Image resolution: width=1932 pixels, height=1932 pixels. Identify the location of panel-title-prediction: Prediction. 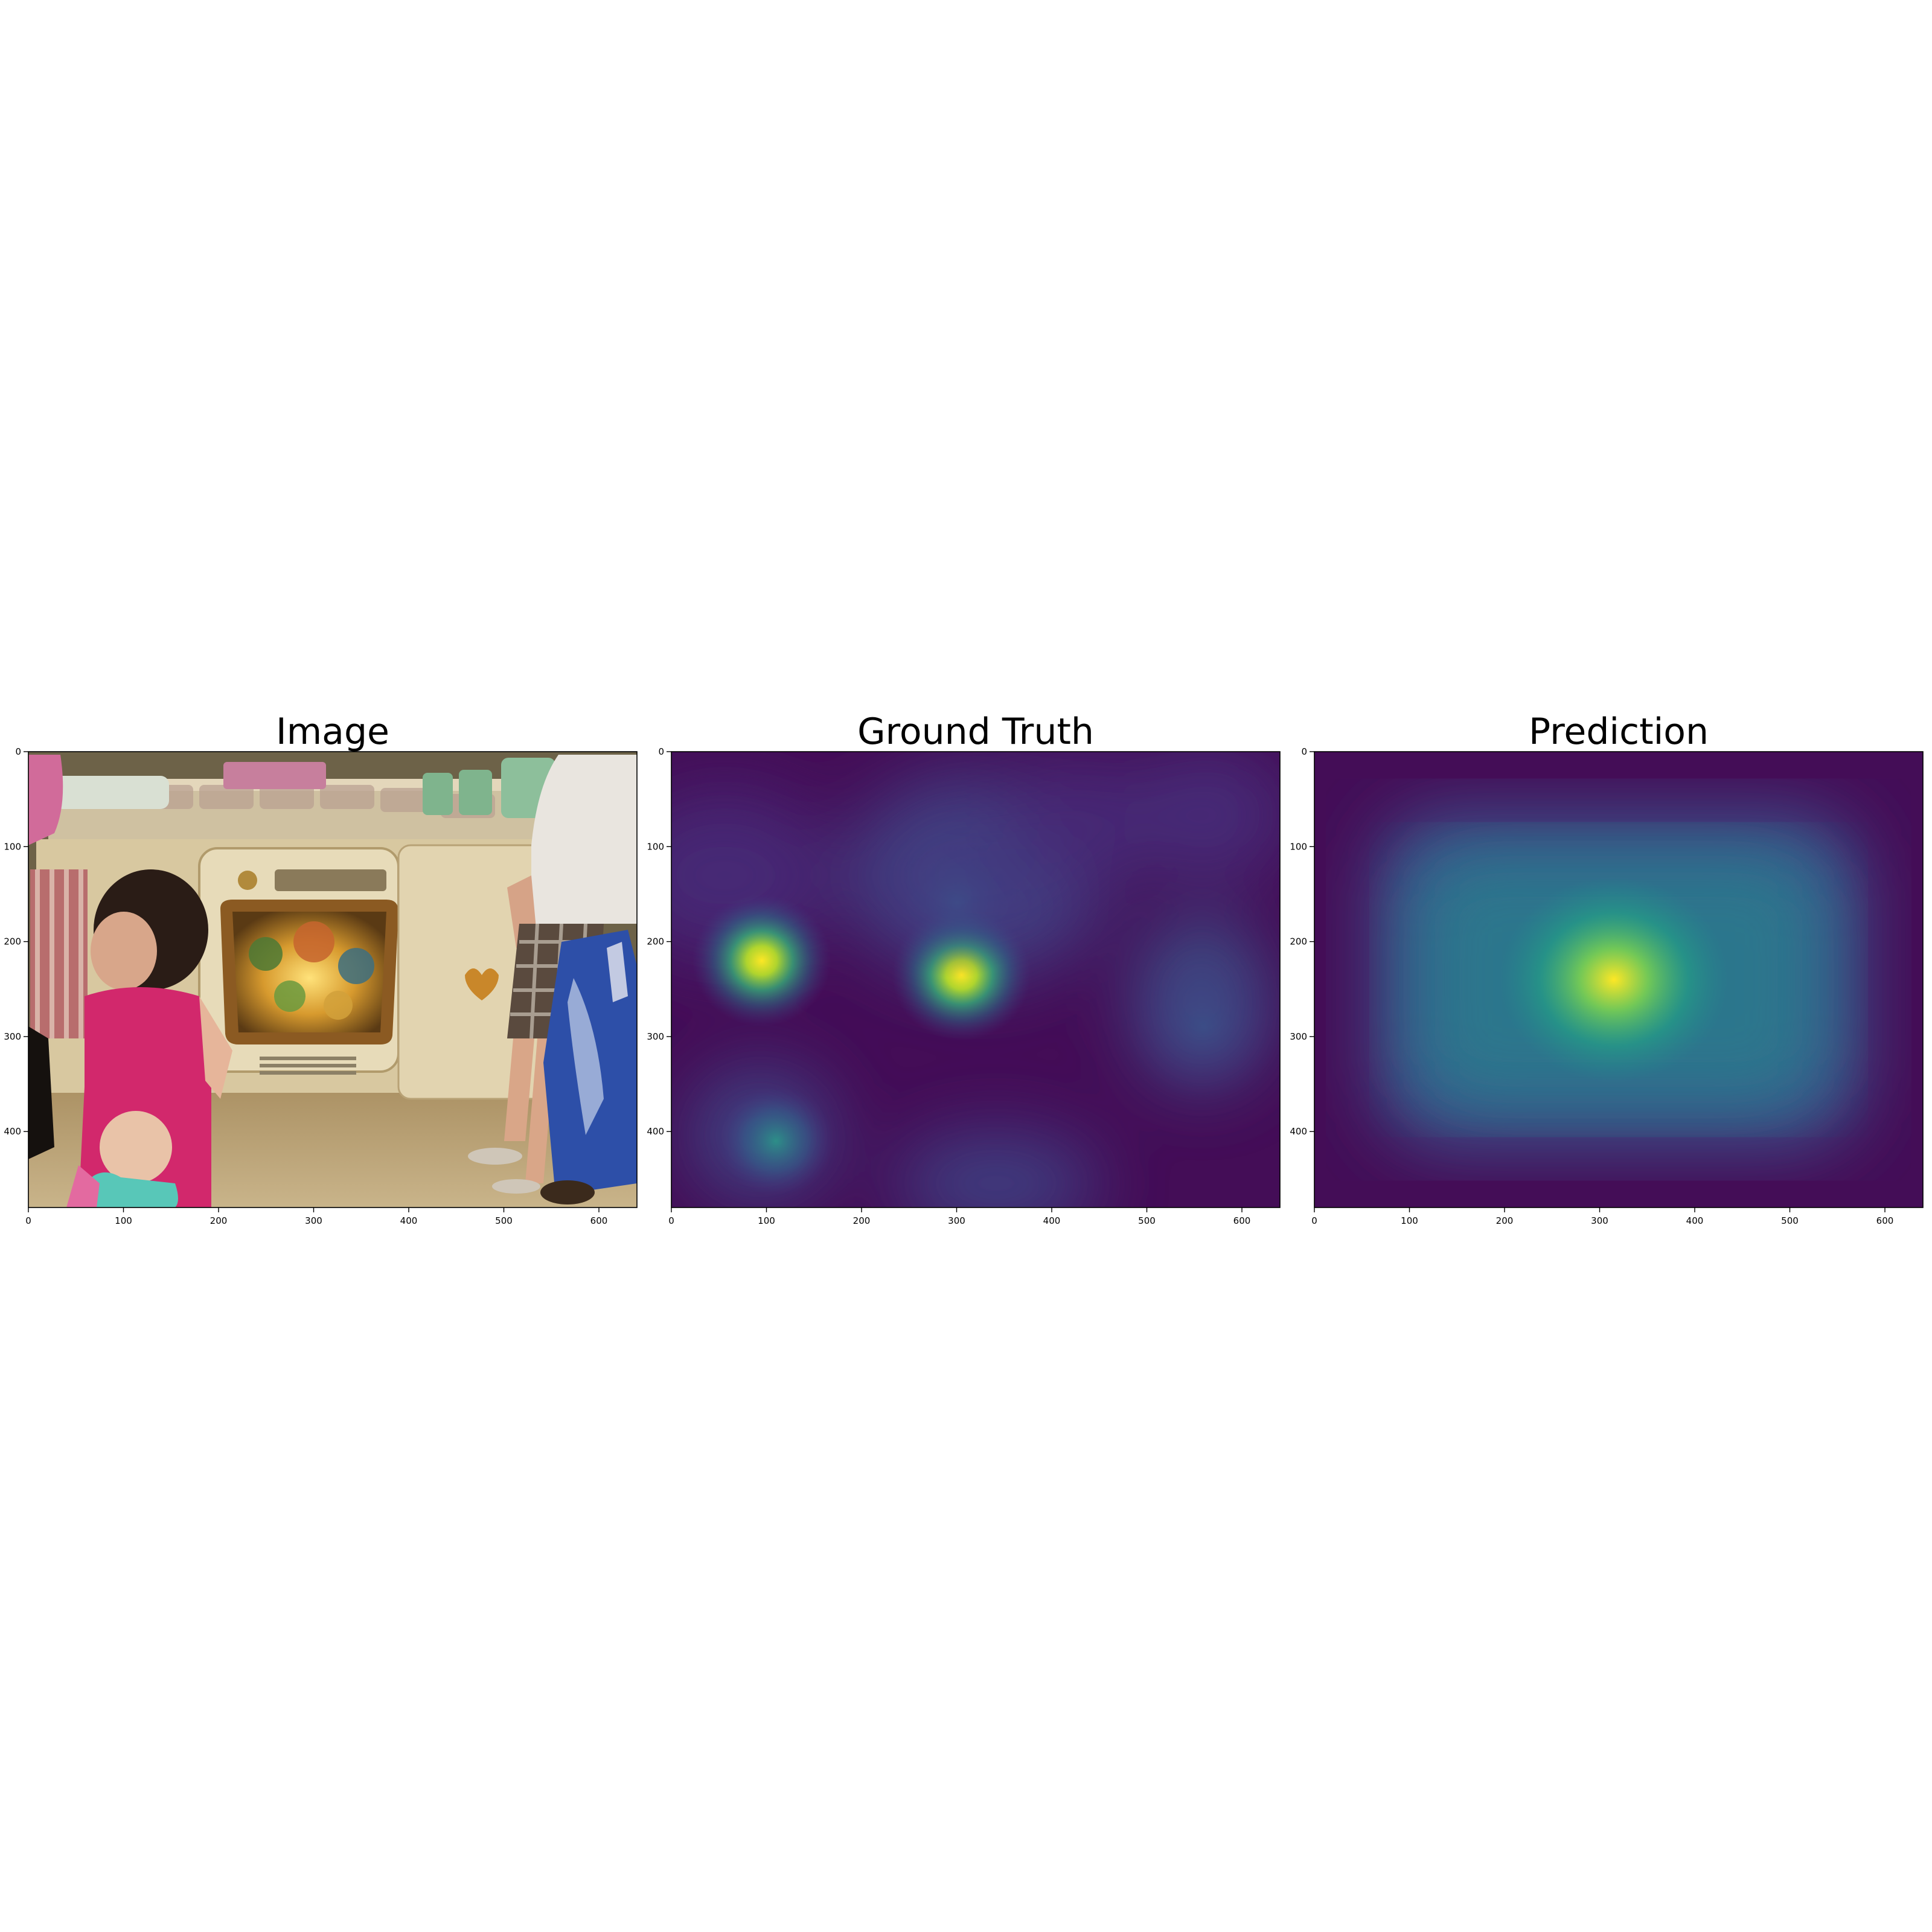
(1619, 732).